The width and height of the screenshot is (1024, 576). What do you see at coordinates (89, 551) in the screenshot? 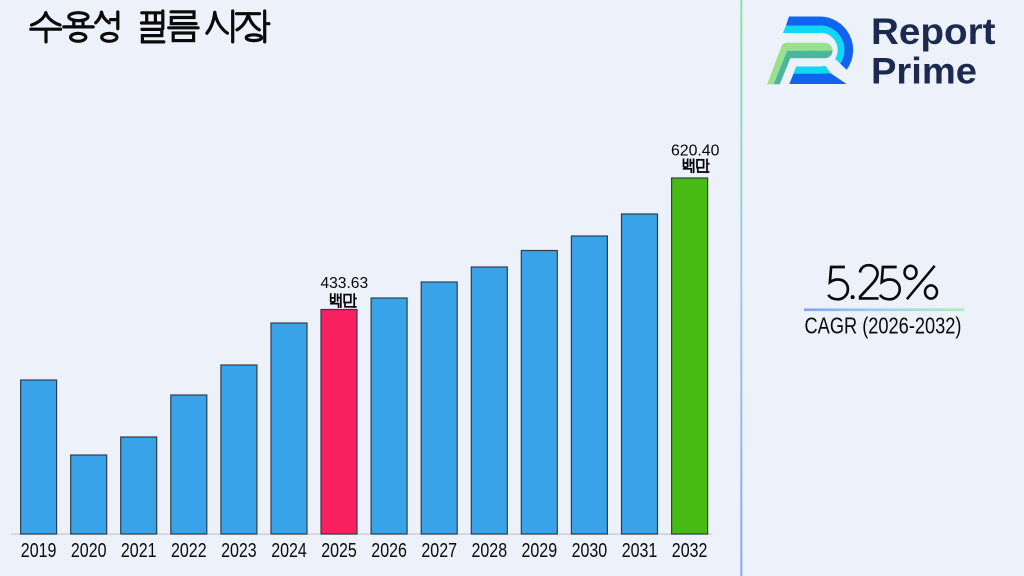
I see `svg-text: 2020` at bounding box center [89, 551].